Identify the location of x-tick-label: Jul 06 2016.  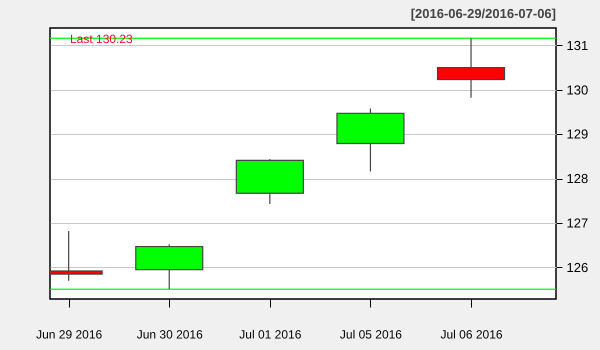
(471, 335).